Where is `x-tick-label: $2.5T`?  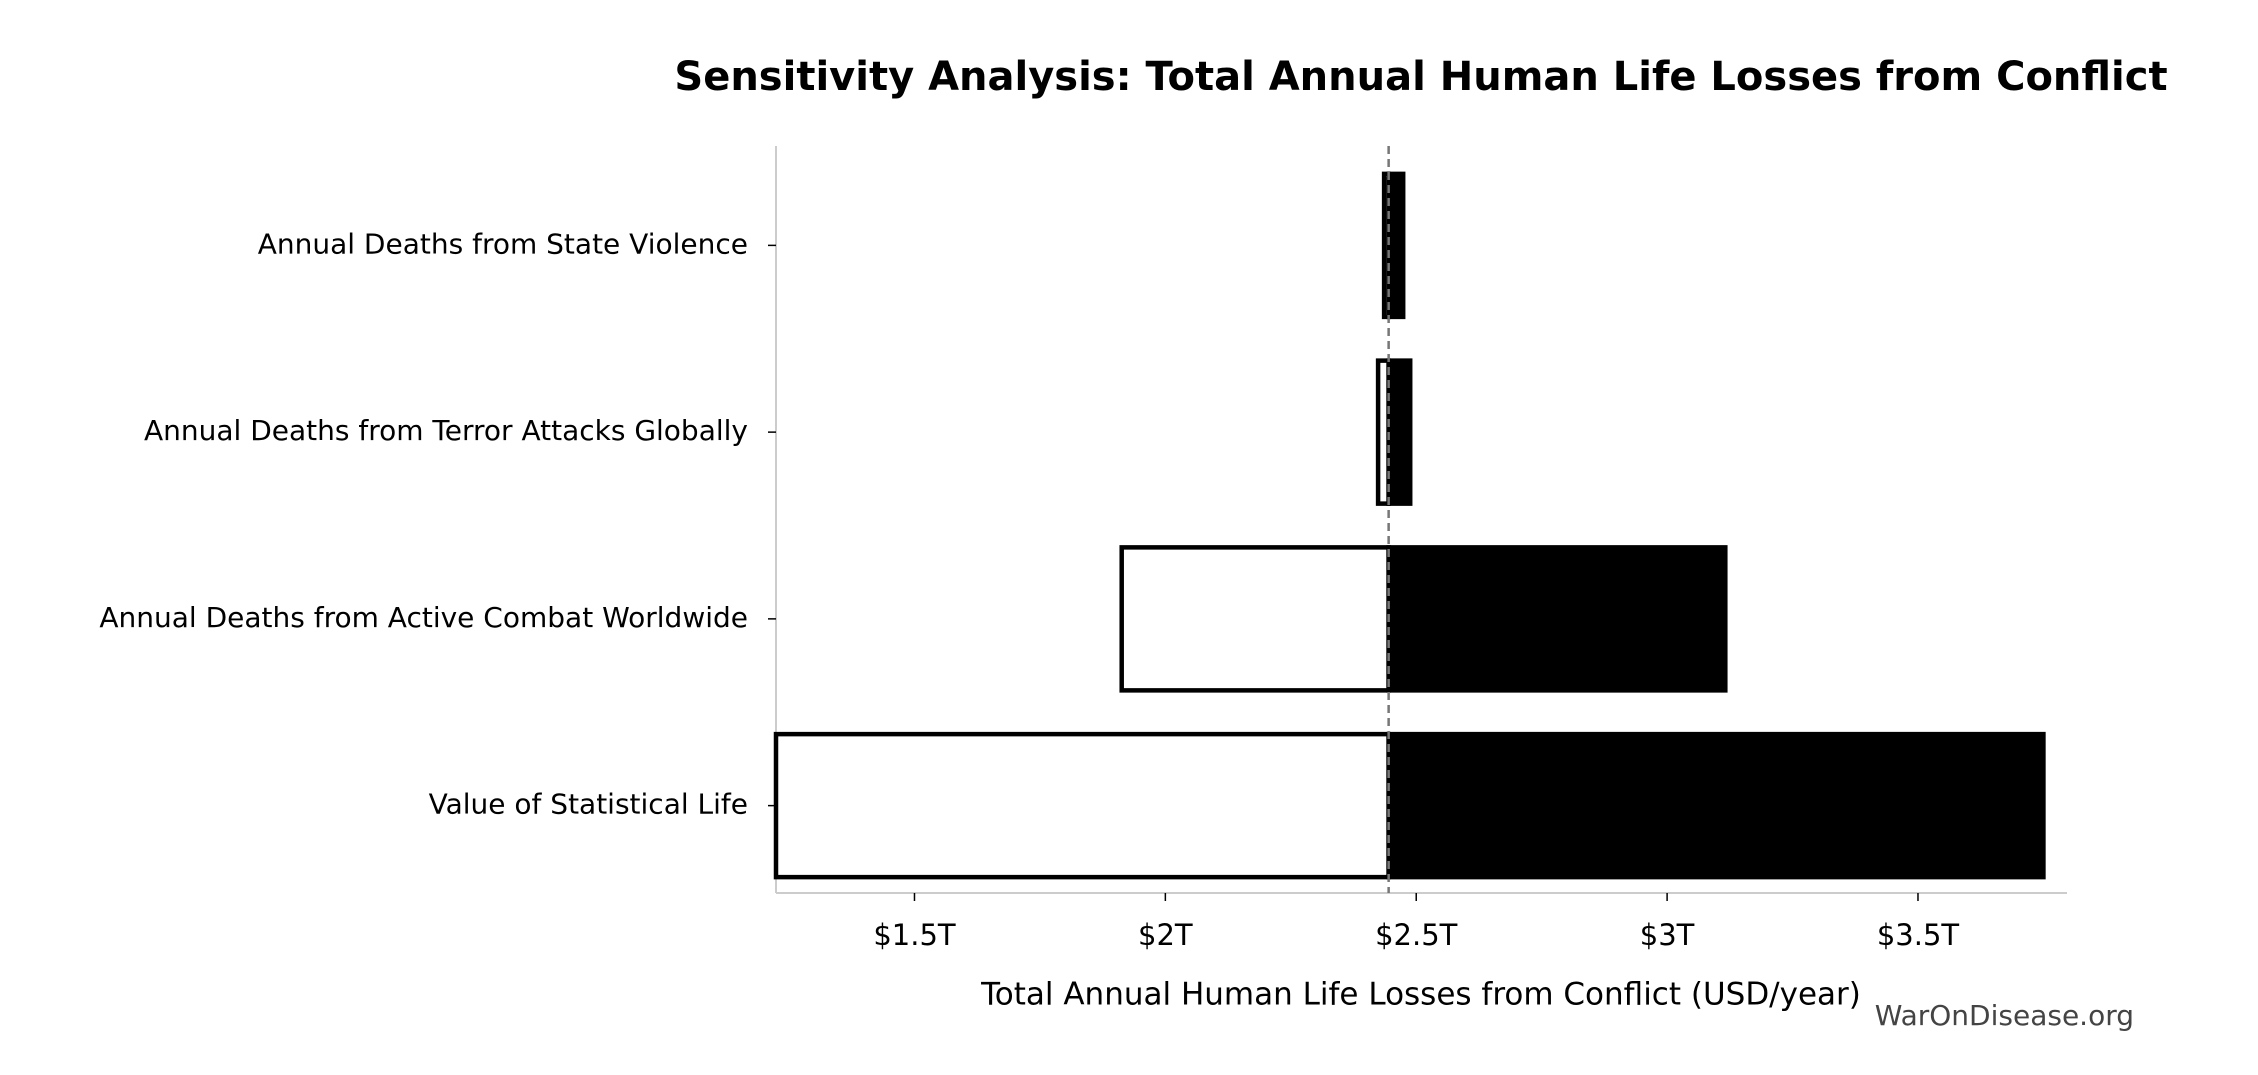
x-tick-label: $2.5T is located at coordinates (1416, 935).